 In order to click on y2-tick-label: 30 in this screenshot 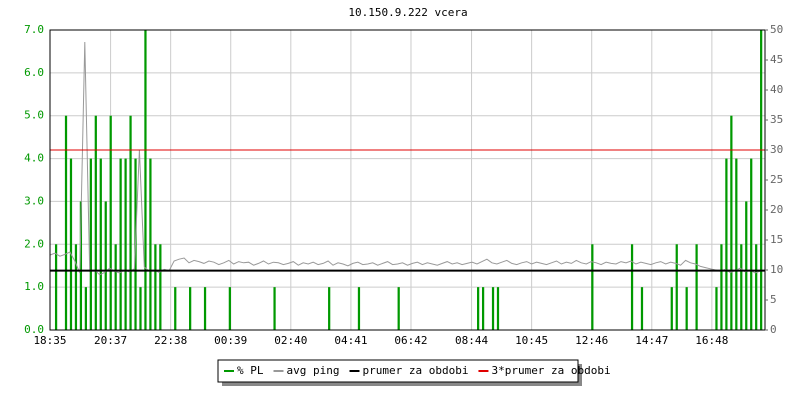, I will do `click(776, 149)`.